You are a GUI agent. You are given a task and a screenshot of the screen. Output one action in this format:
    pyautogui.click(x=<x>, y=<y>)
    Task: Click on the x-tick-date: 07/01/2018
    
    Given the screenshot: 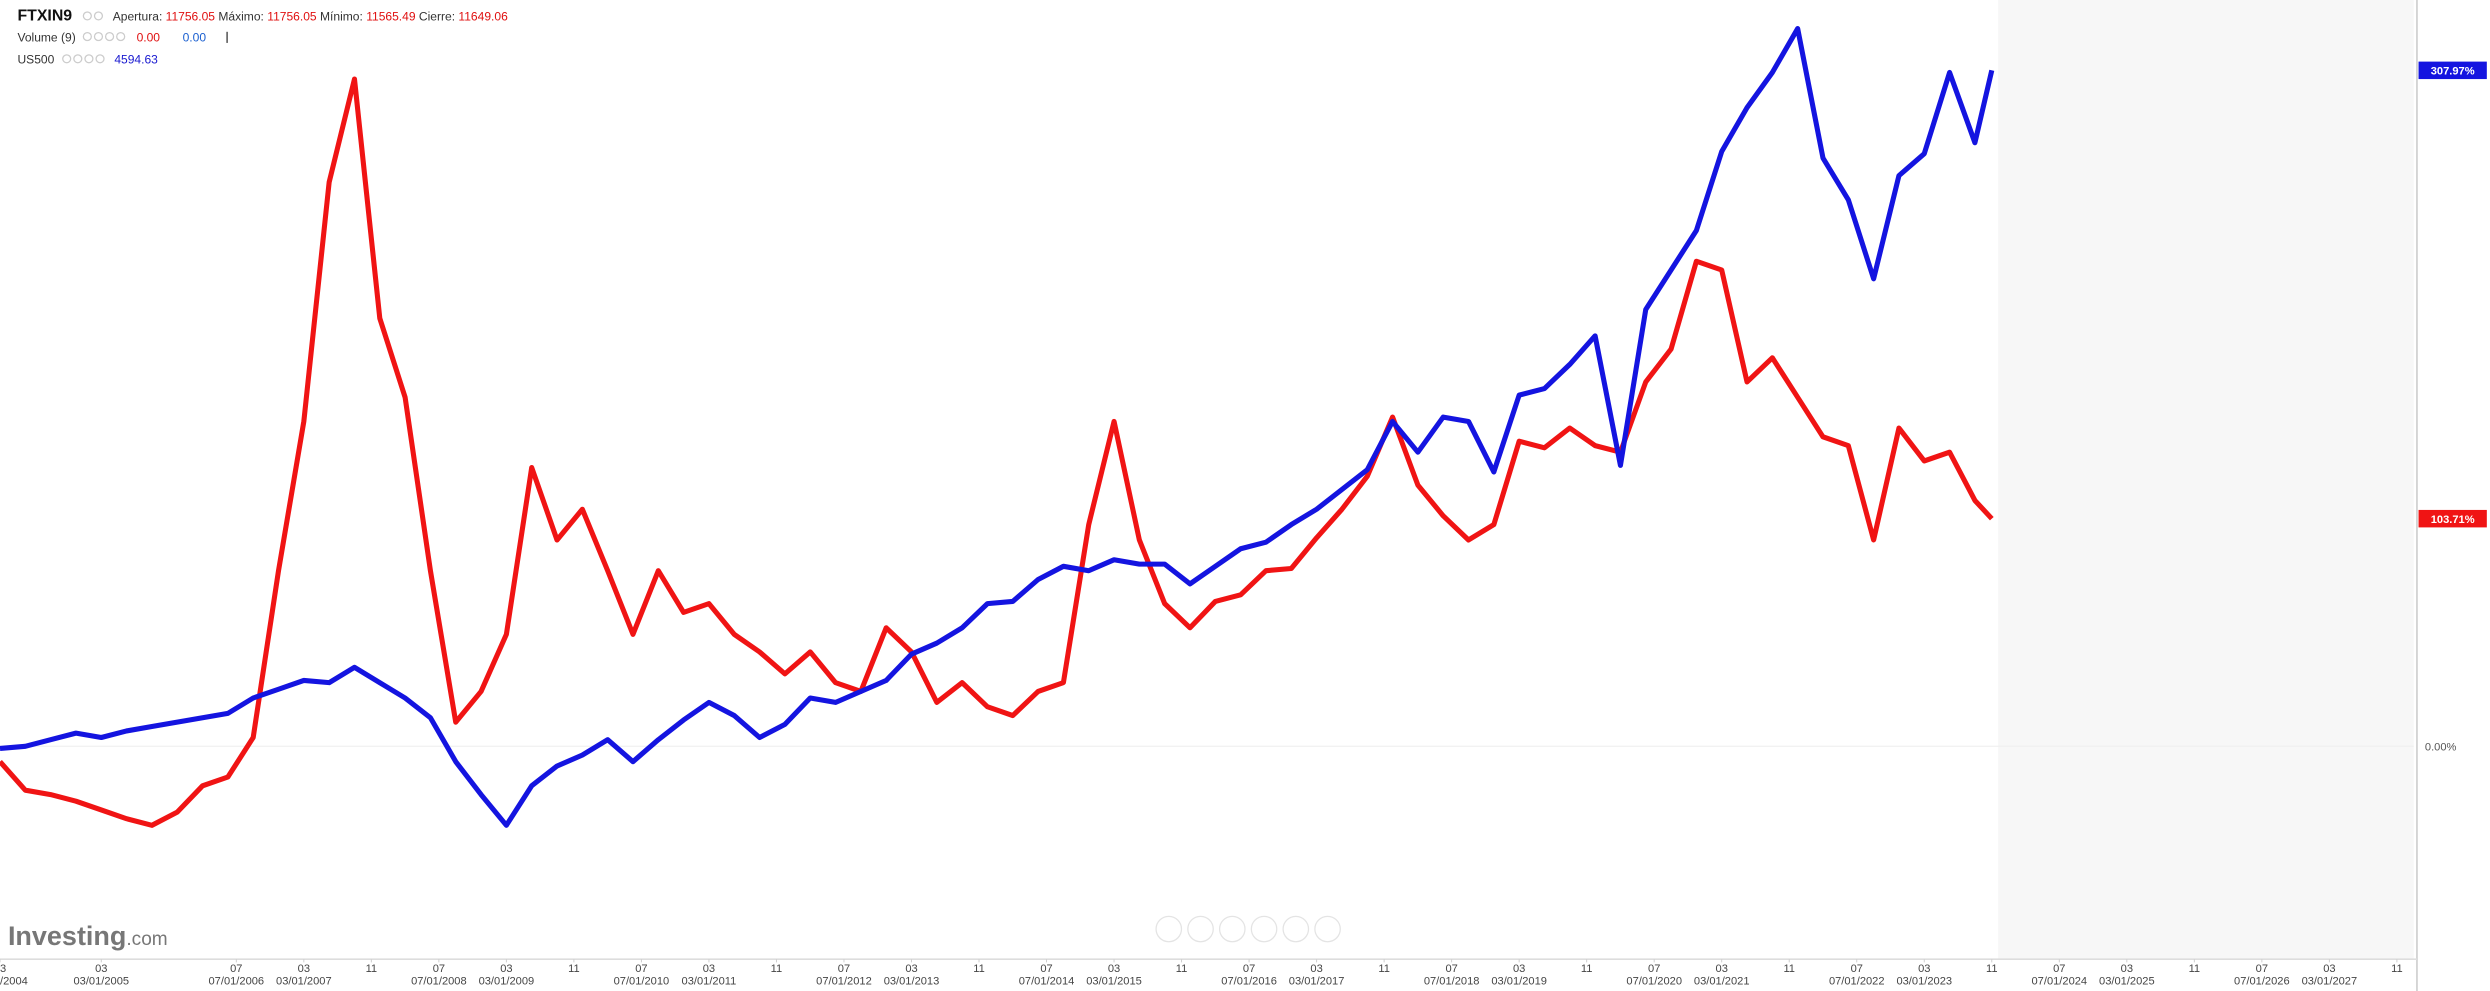 What is the action you would take?
    pyautogui.click(x=1452, y=982)
    